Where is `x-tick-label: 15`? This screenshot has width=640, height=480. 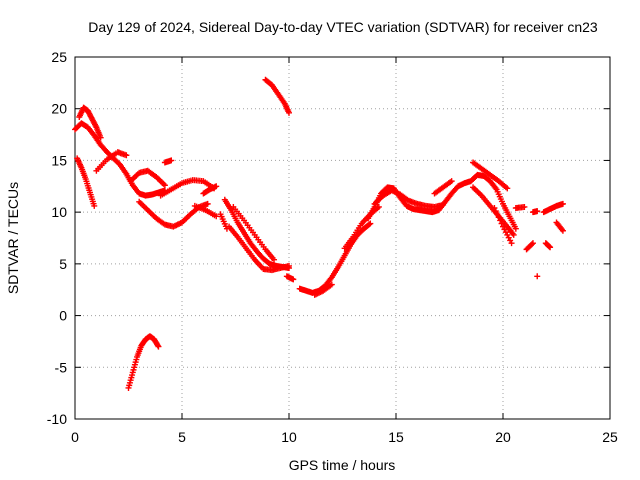
x-tick-label: 15 is located at coordinates (396, 437).